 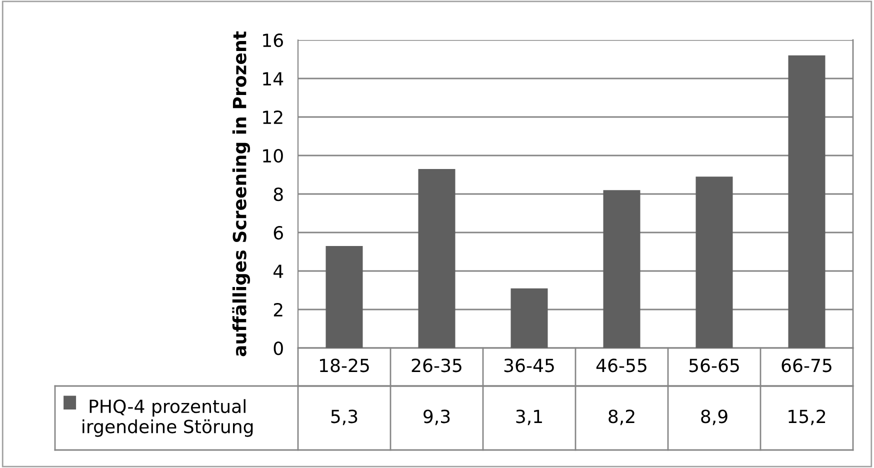 What do you see at coordinates (807, 418) in the screenshot?
I see `data-label: 15,2` at bounding box center [807, 418].